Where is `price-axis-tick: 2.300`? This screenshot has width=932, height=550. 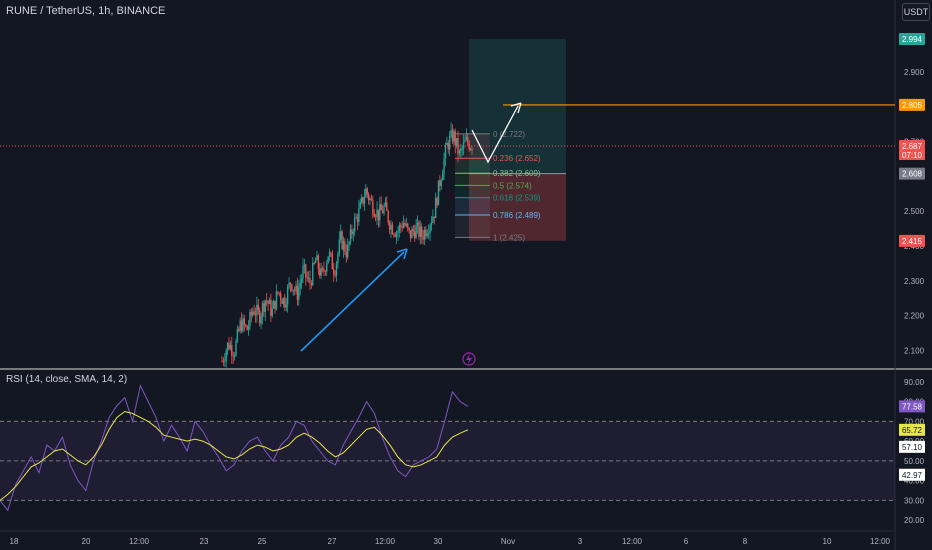 price-axis-tick: 2.300 is located at coordinates (914, 281).